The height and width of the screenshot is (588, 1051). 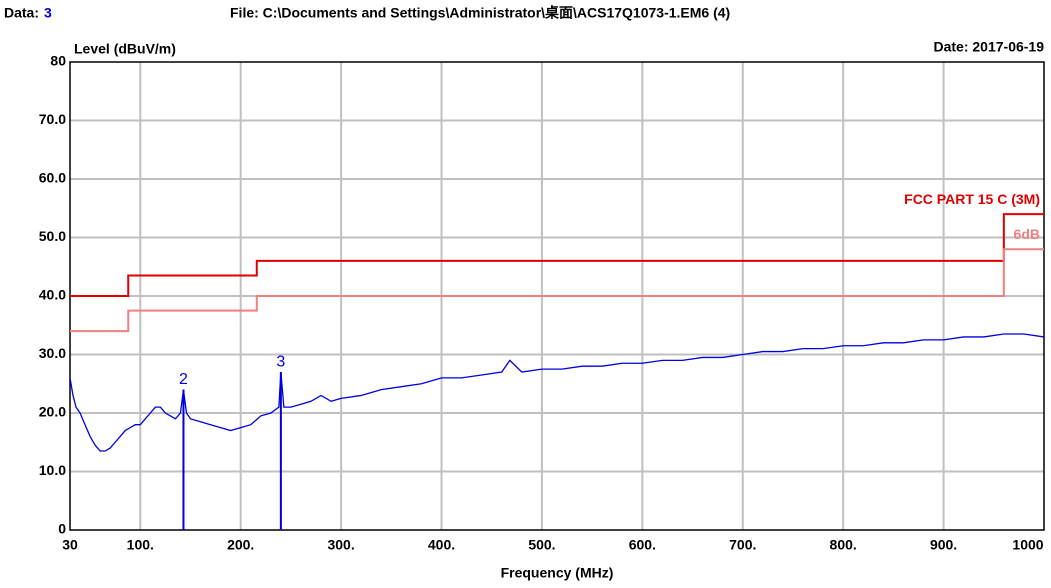 What do you see at coordinates (52, 353) in the screenshot?
I see `y-tick-label: 30.0` at bounding box center [52, 353].